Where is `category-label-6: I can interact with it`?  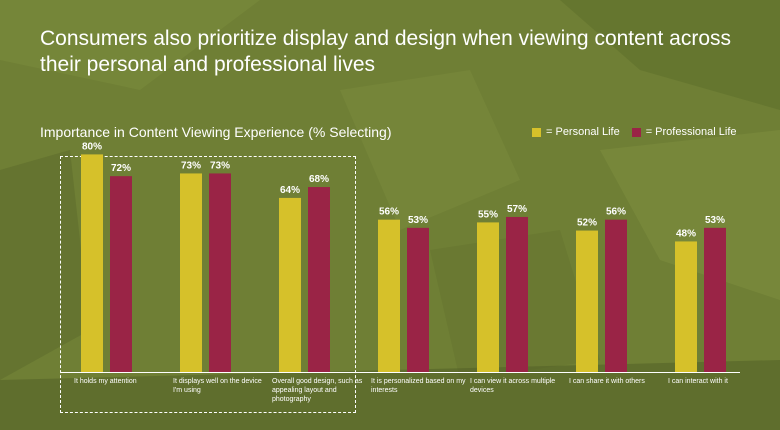 category-label-6: I can interact with it is located at coordinates (698, 381).